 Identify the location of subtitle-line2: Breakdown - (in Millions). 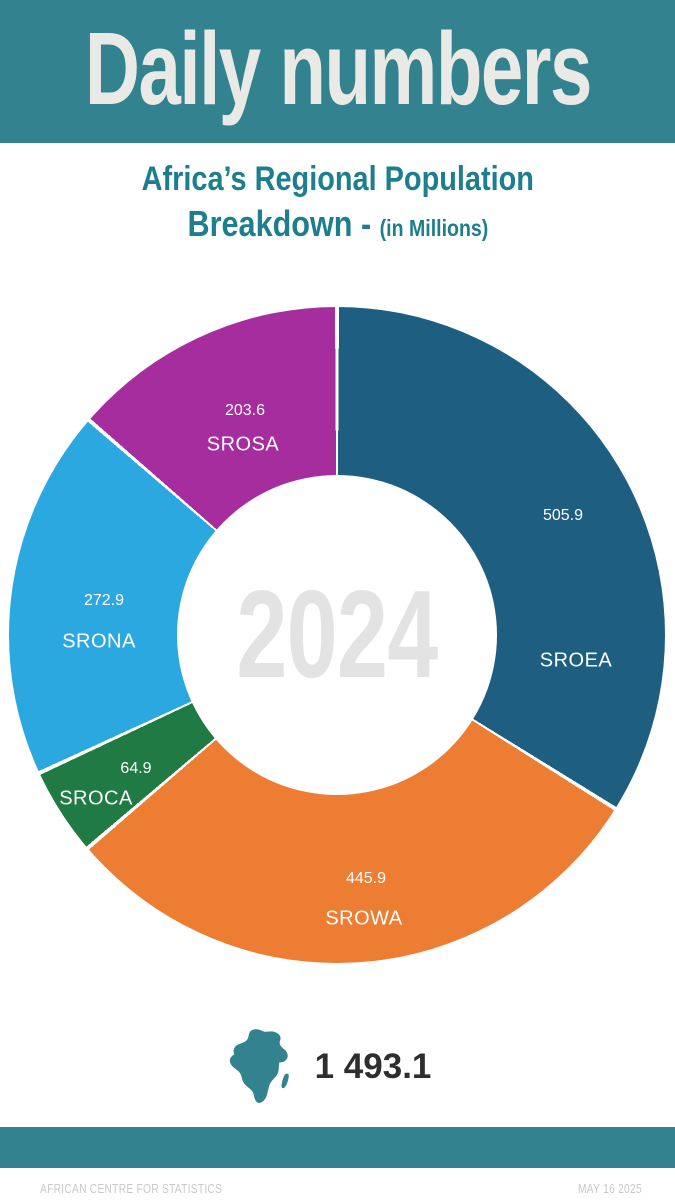
(337, 224).